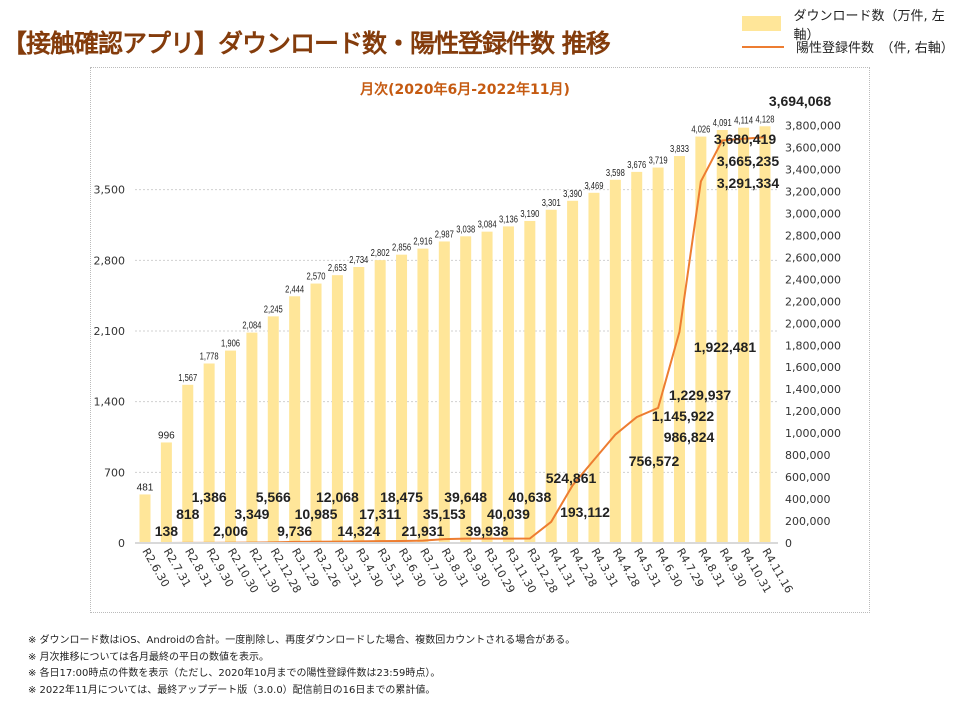 This screenshot has width=960, height=720. What do you see at coordinates (401, 248) in the screenshot?
I see `bar-value-label: 2,856` at bounding box center [401, 248].